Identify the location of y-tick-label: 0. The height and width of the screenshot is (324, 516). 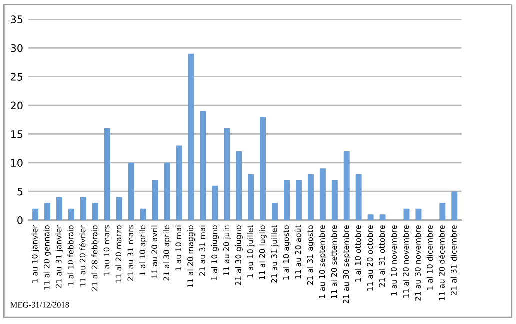
(20, 220).